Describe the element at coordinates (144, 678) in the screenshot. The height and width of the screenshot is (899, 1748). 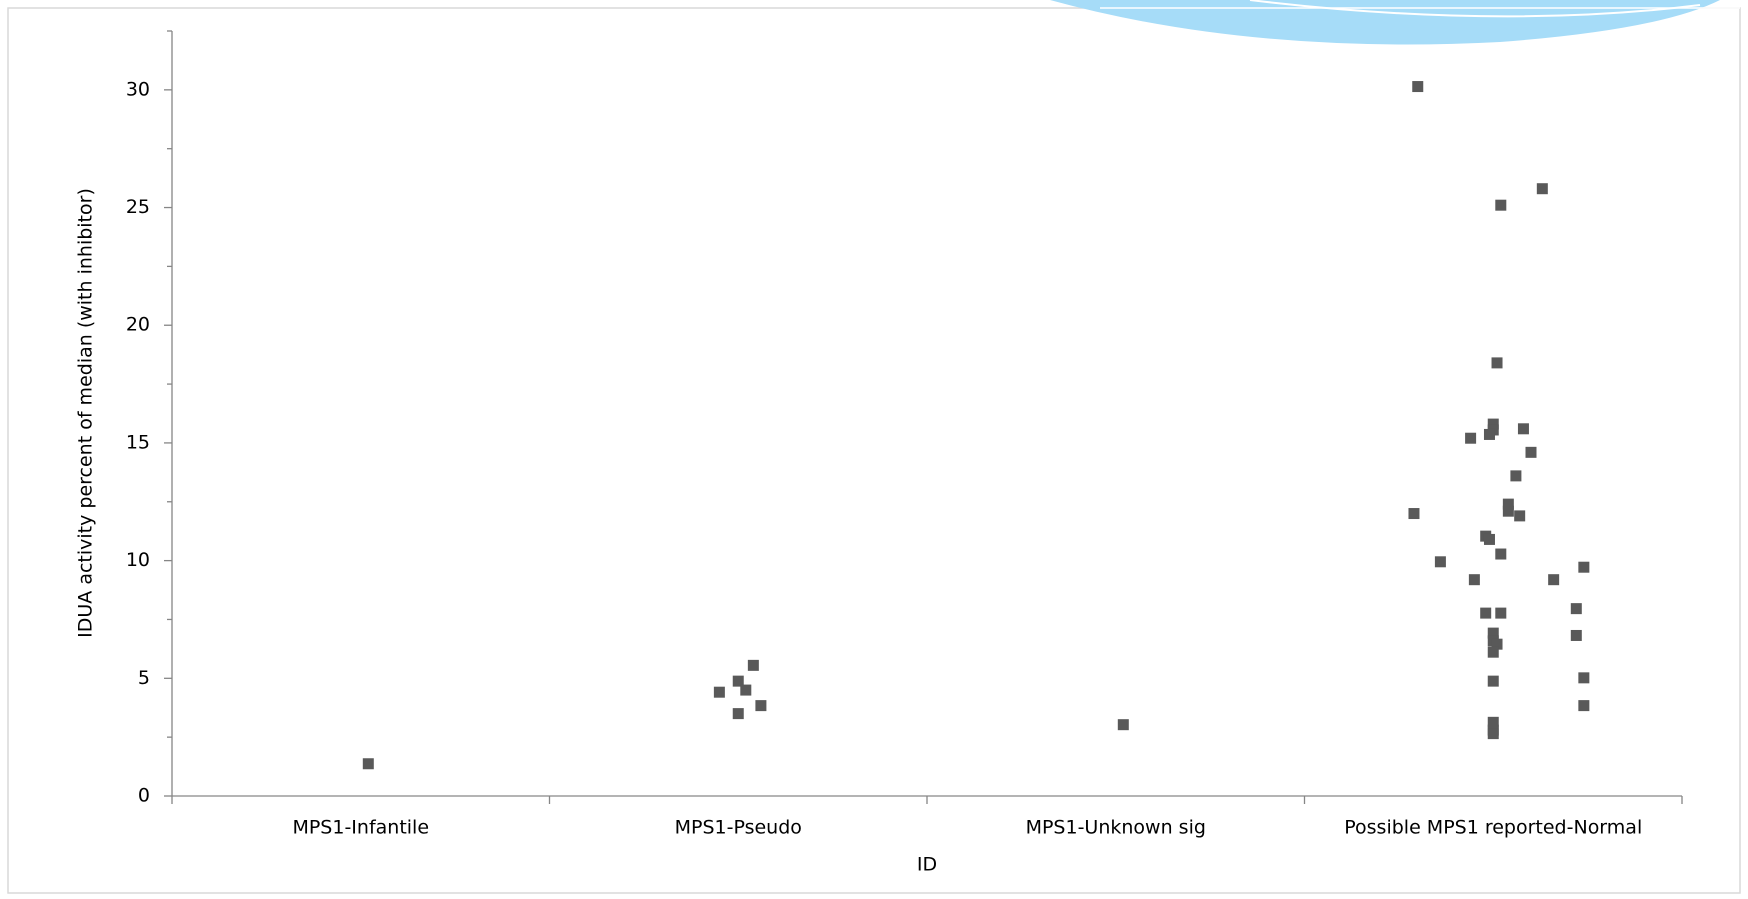
I see `y-tick-label: 5` at that location.